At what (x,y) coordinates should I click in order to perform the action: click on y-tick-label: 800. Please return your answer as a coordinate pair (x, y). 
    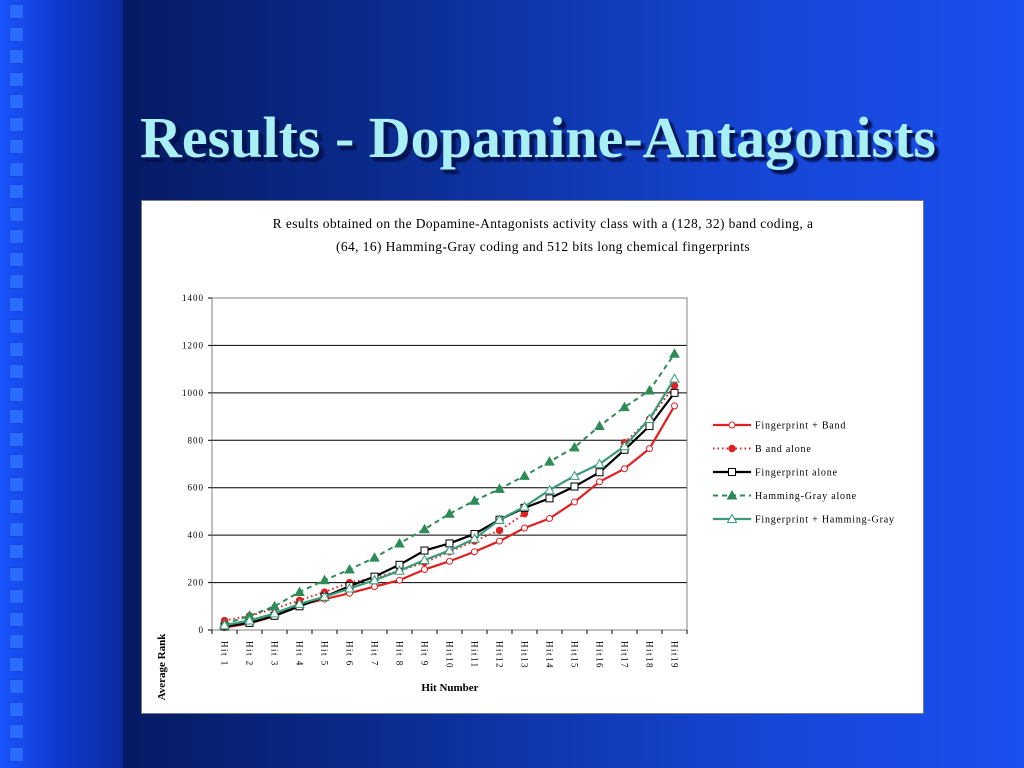
    Looking at the image, I should click on (196, 440).